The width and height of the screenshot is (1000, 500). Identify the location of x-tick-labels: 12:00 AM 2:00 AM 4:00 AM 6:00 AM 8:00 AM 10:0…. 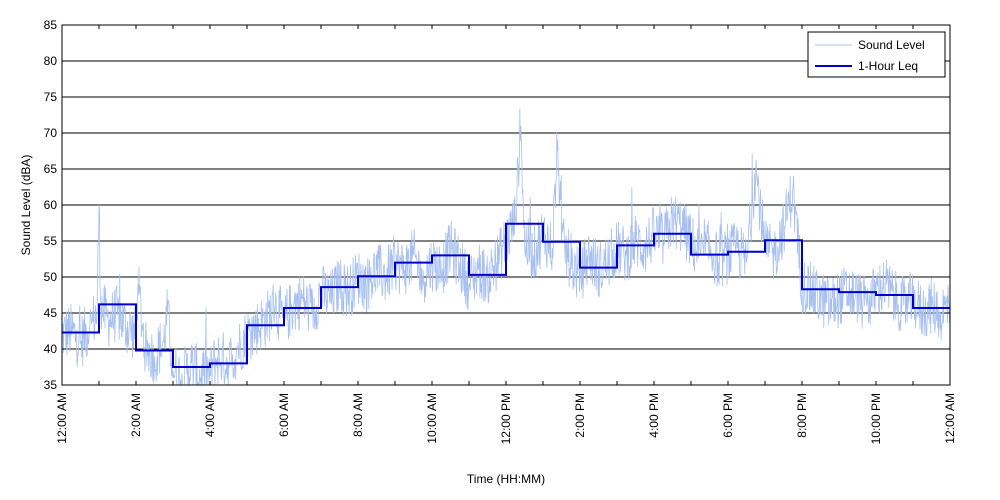
(506, 418).